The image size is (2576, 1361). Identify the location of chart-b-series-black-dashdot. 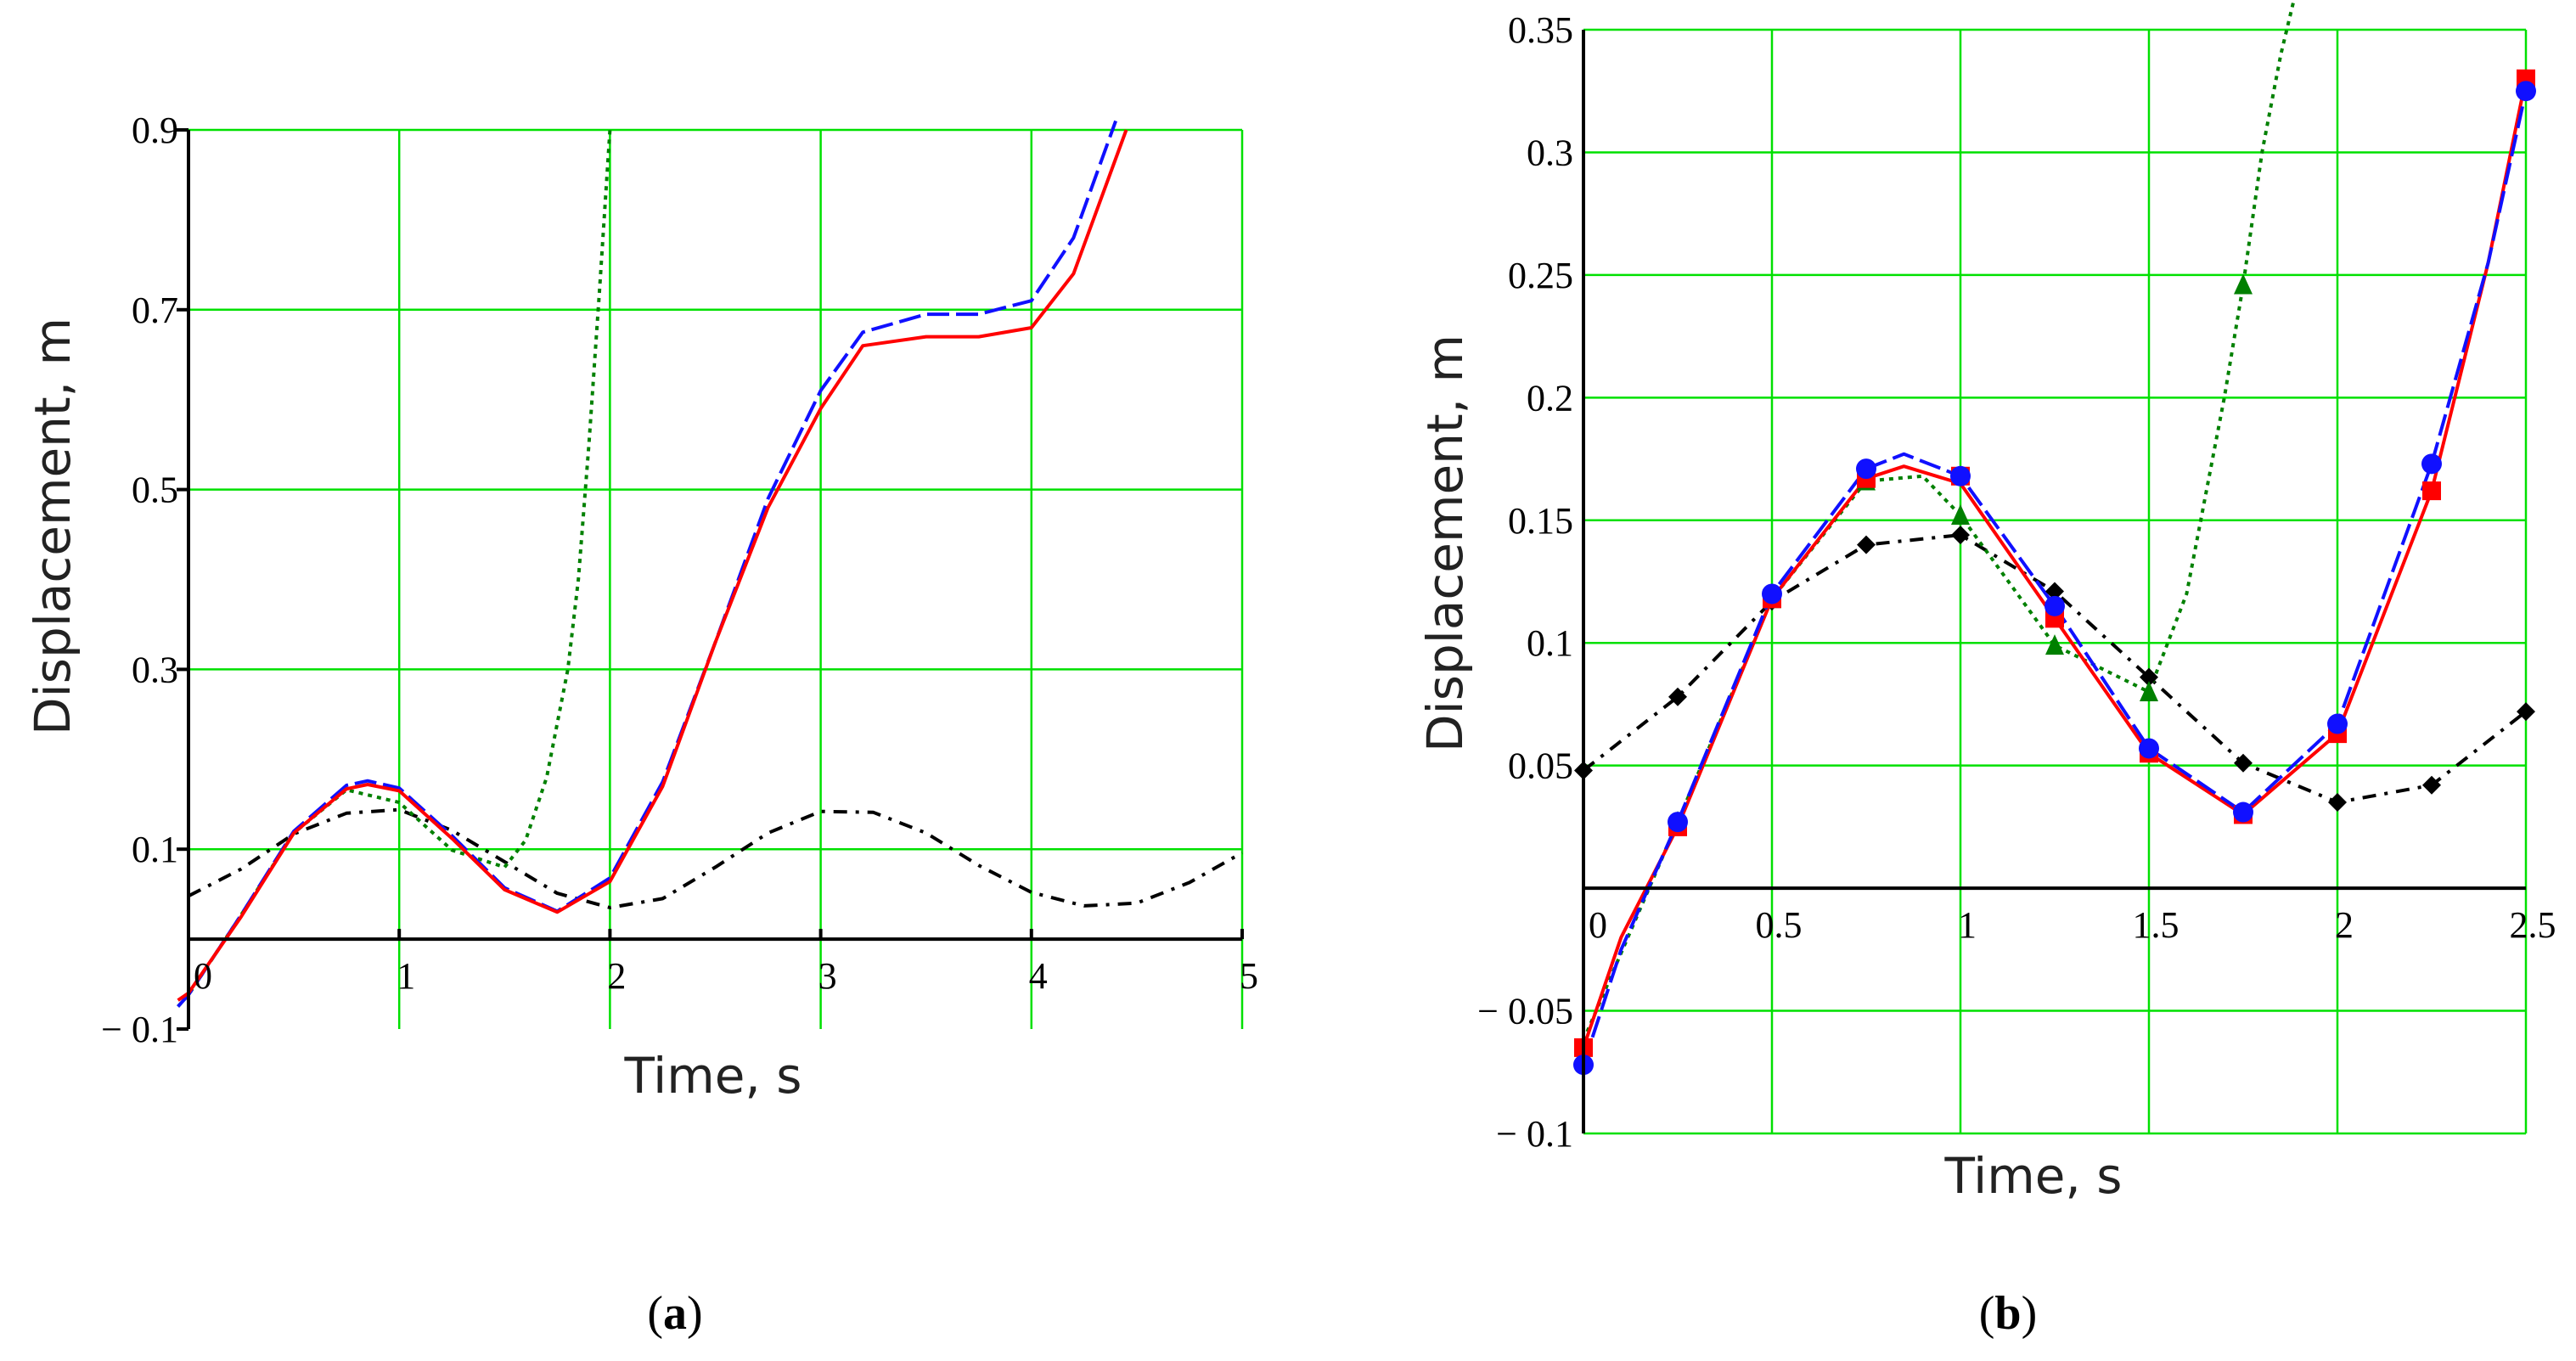
(2055, 668).